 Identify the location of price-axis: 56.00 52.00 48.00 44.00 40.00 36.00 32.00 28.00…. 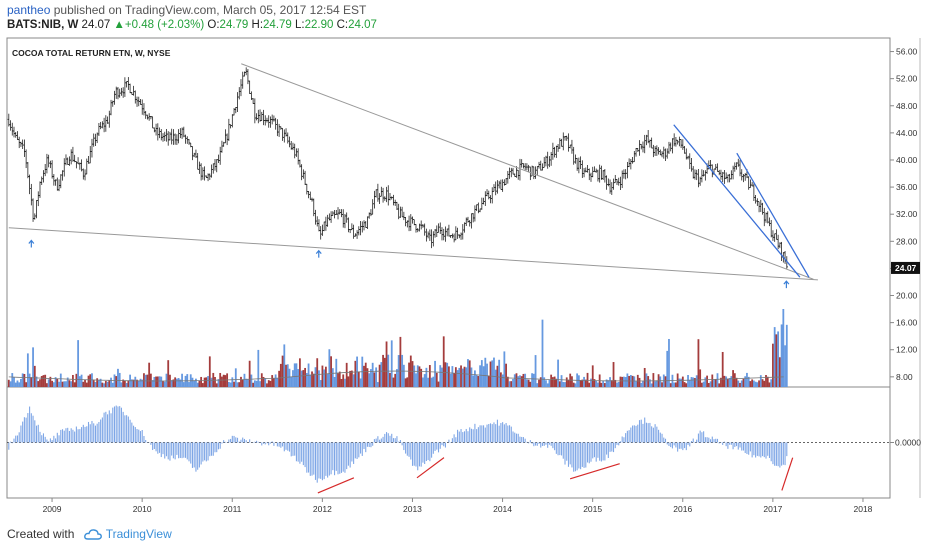
(905, 247).